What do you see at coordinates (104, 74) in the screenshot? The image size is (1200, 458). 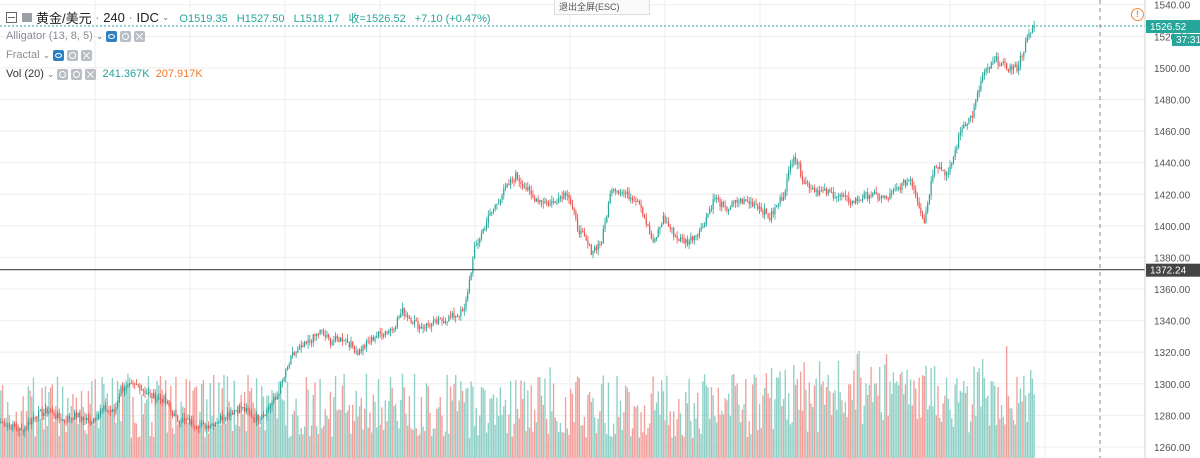 I see `volume-legend: Vol (20) ⌄ 241.367K 207.917K` at bounding box center [104, 74].